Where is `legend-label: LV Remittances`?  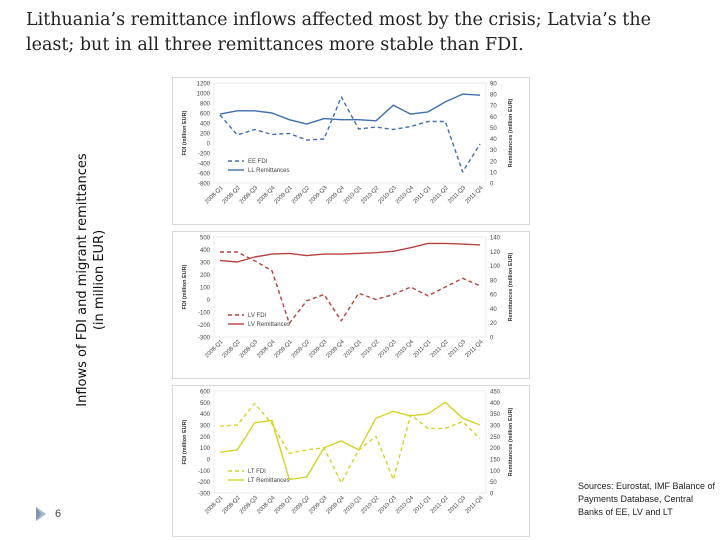 legend-label: LV Remittances is located at coordinates (269, 325).